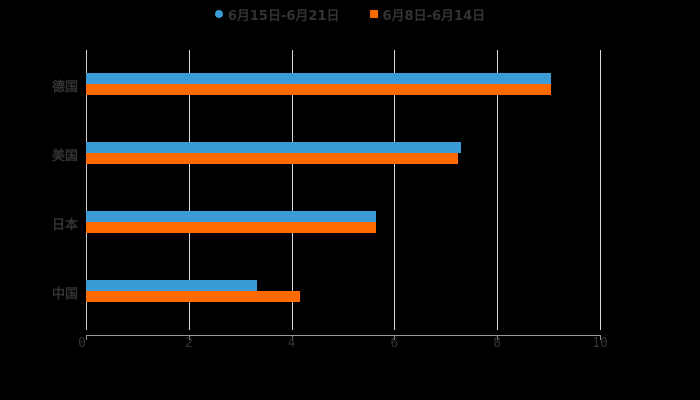  What do you see at coordinates (434, 16) in the screenshot?
I see `legend-label: 6月8日-6月14日` at bounding box center [434, 16].